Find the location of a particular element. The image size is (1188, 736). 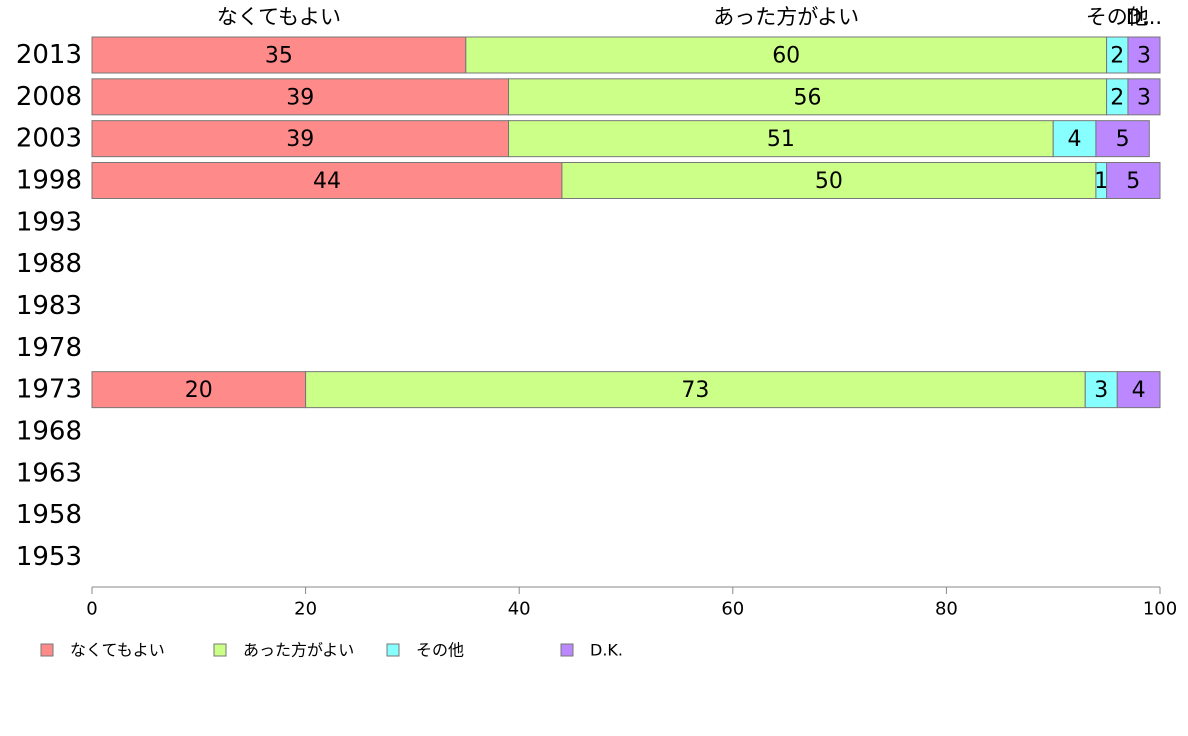

legend: なくてもよい あった方がよい その他 D.K. is located at coordinates (331, 650).